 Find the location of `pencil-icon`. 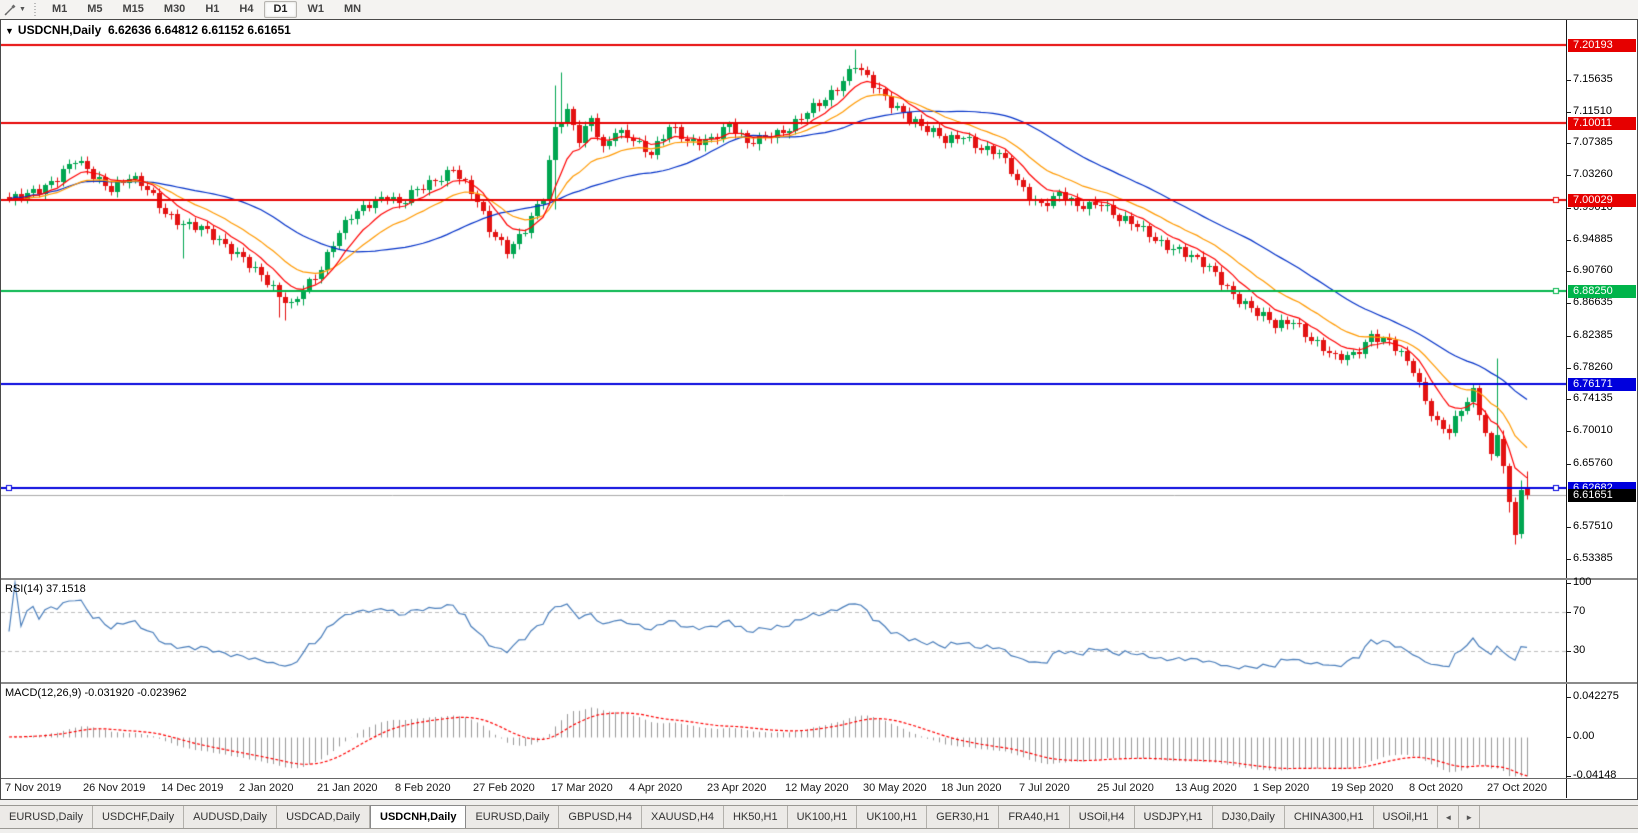

pencil-icon is located at coordinates (10, 9).